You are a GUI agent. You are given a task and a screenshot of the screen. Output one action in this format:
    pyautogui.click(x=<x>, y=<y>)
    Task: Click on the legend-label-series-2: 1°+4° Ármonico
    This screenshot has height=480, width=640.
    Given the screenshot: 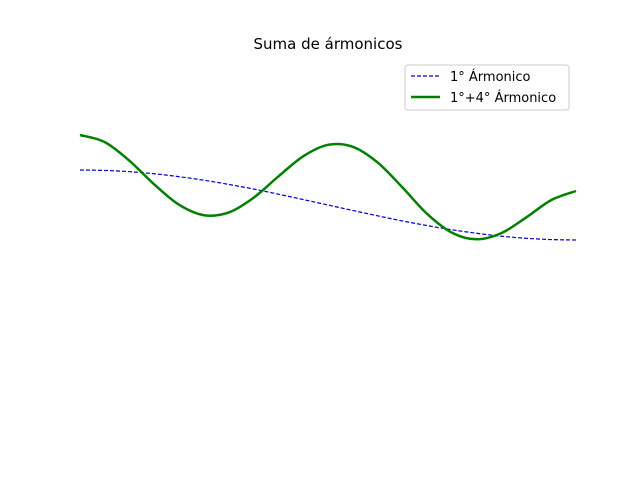 What is the action you would take?
    pyautogui.click(x=503, y=98)
    